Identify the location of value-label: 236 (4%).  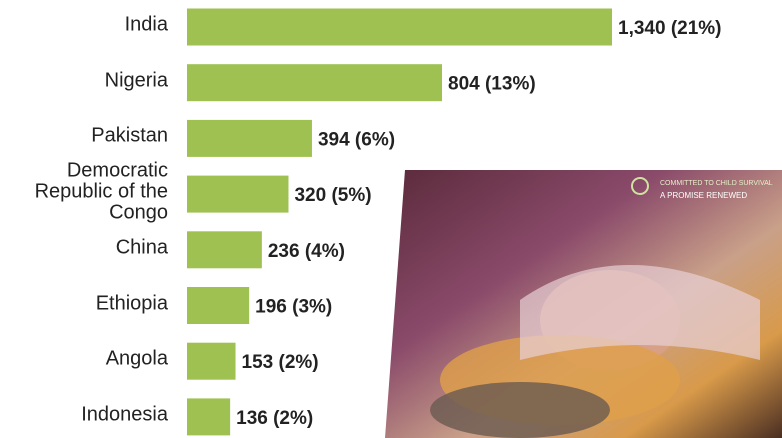
(306, 251).